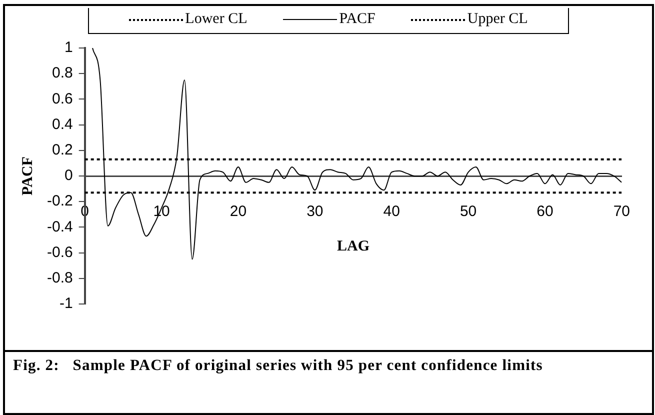 This screenshot has width=655, height=415. I want to click on y-axis-title: PACF, so click(28, 176).